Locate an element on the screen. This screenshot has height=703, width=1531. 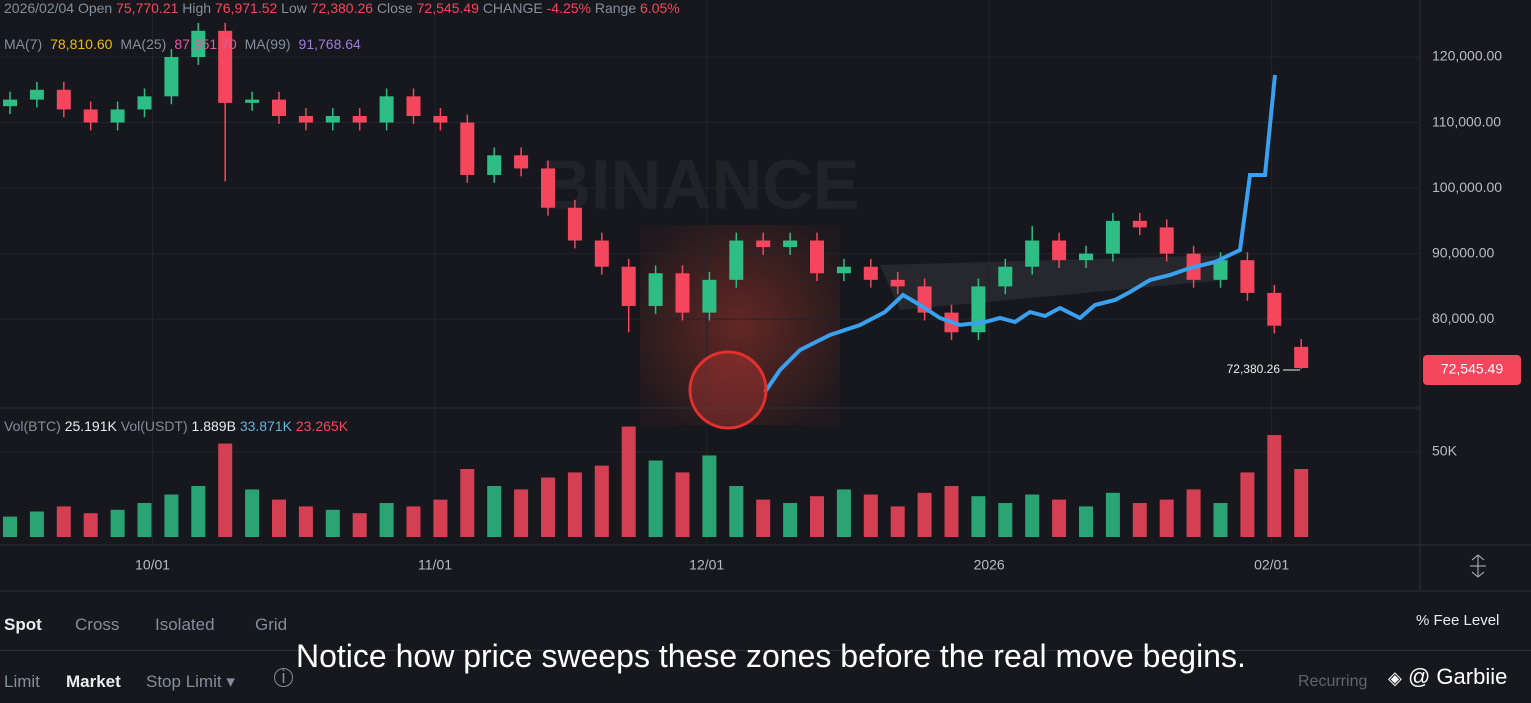
tab: Spot is located at coordinates (23, 624).